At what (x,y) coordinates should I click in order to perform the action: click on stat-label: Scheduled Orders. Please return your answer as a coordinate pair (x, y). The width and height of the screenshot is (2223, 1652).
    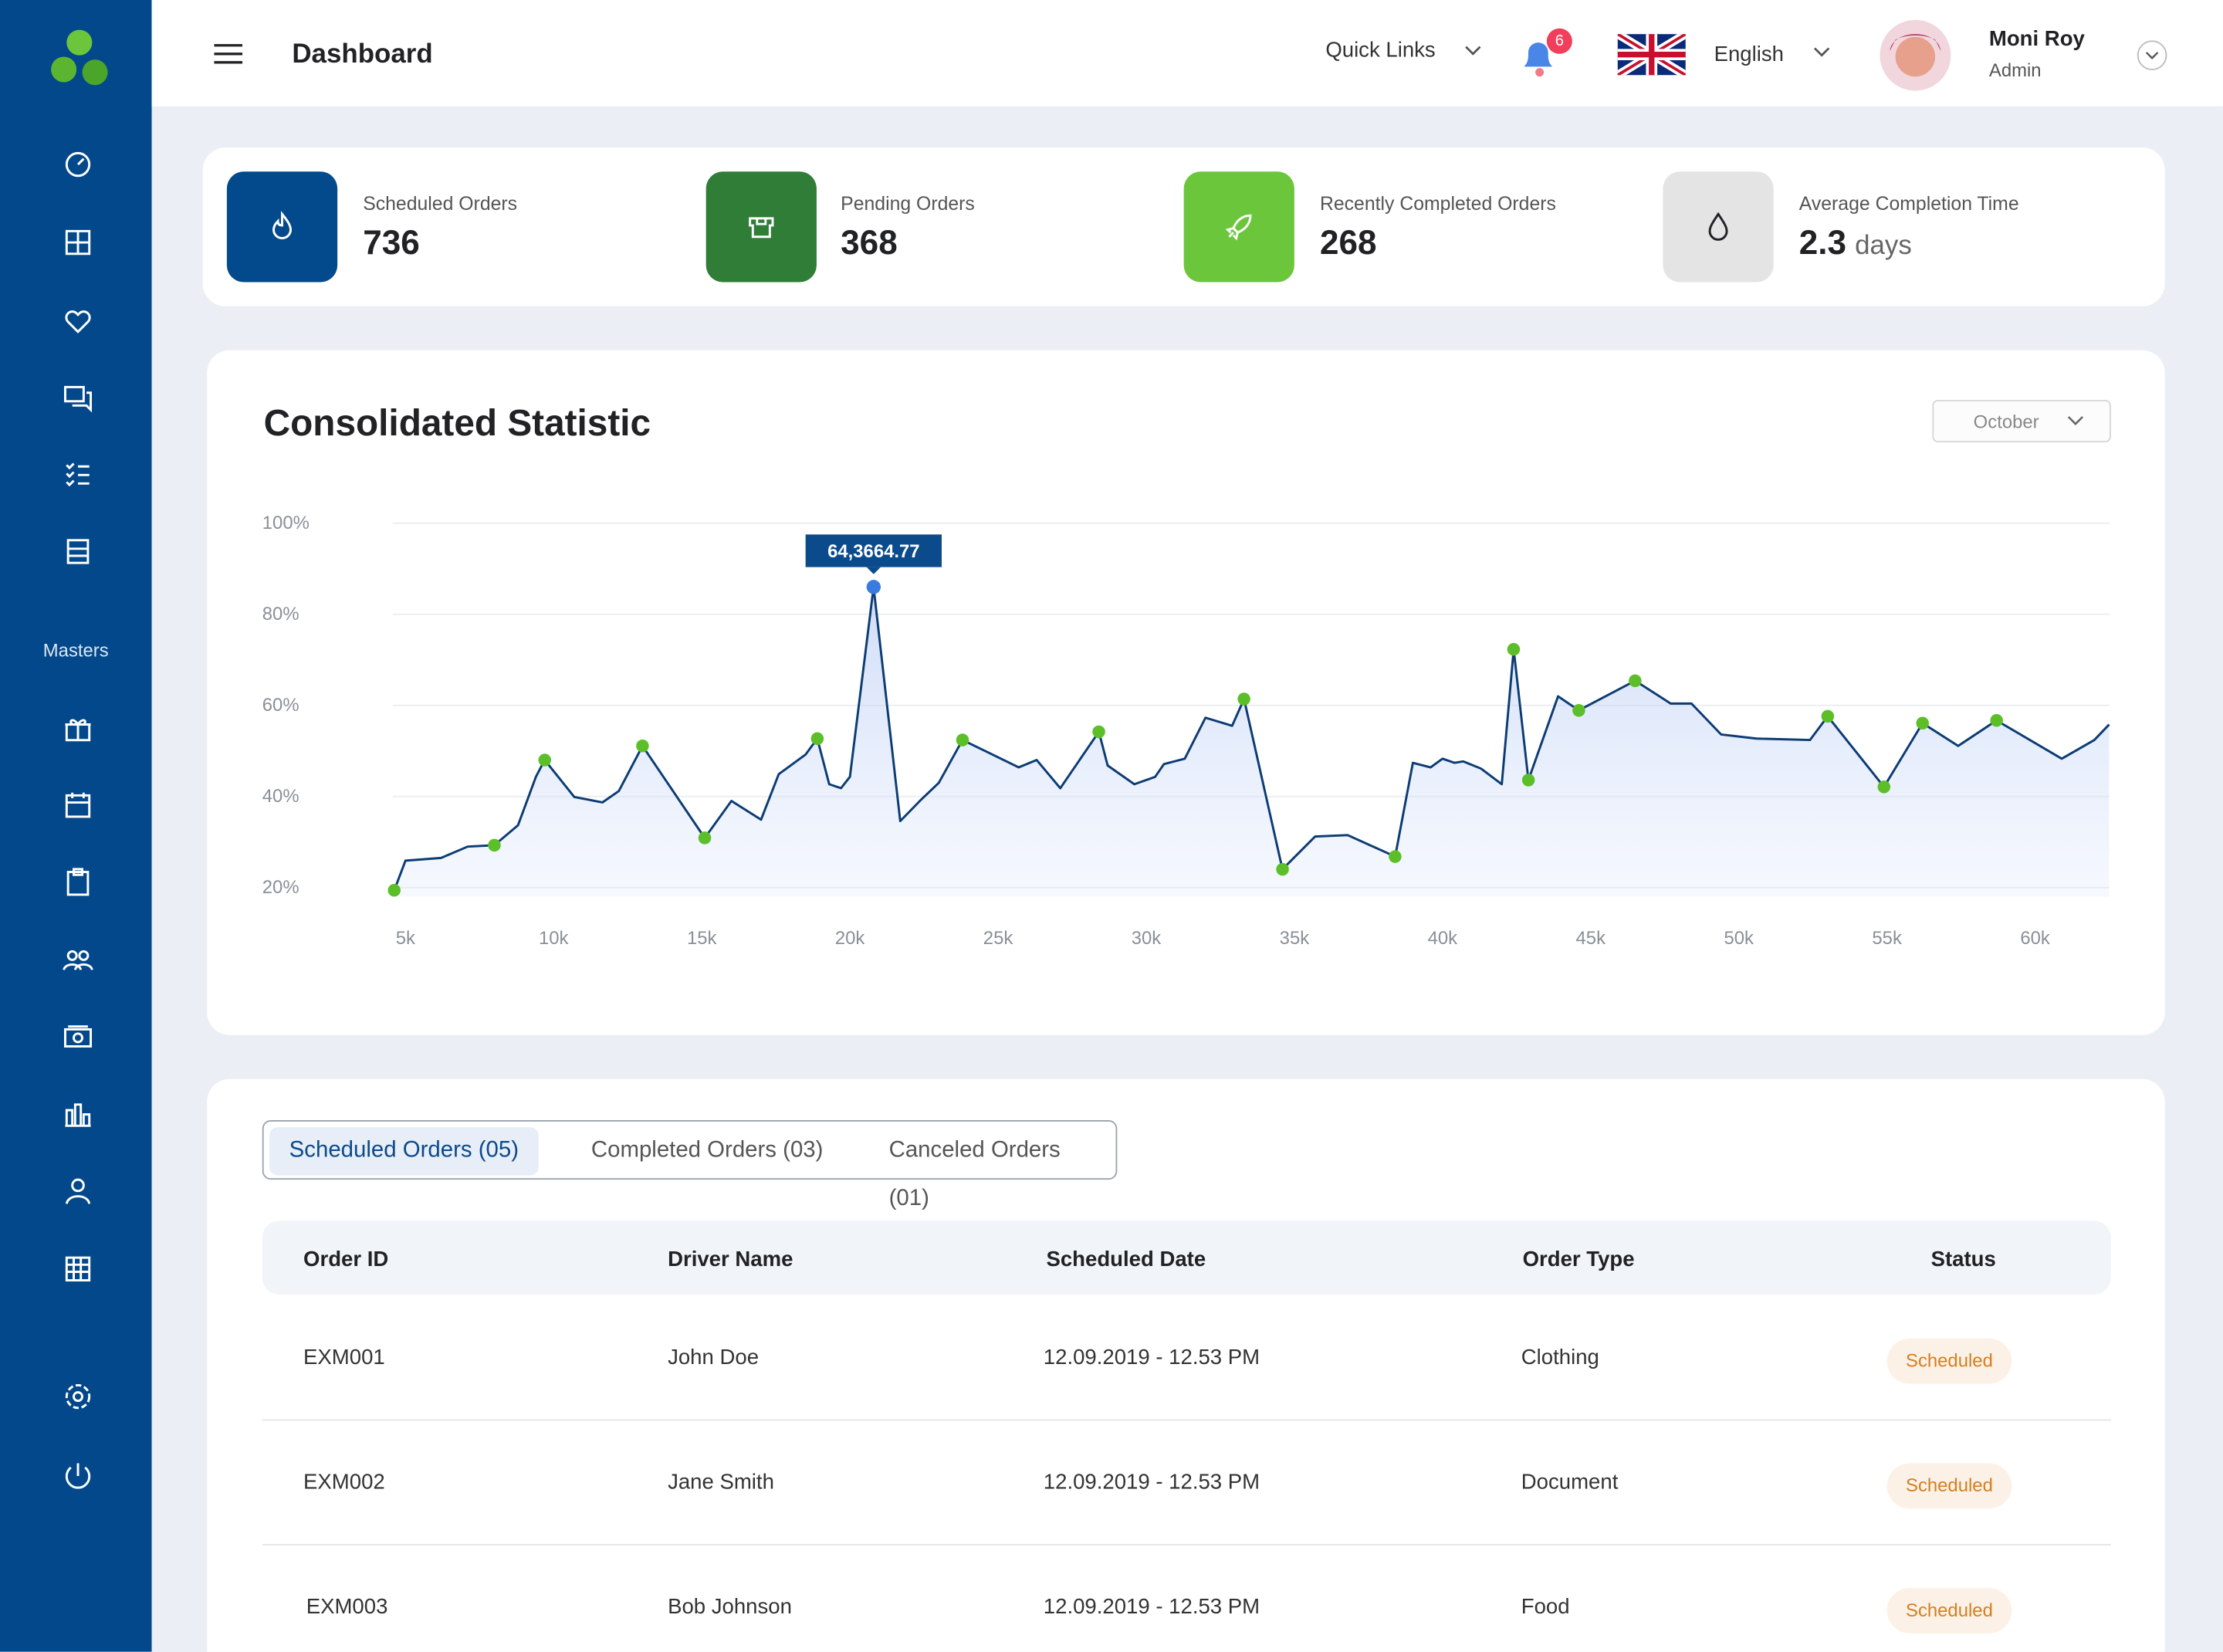
    Looking at the image, I should click on (440, 204).